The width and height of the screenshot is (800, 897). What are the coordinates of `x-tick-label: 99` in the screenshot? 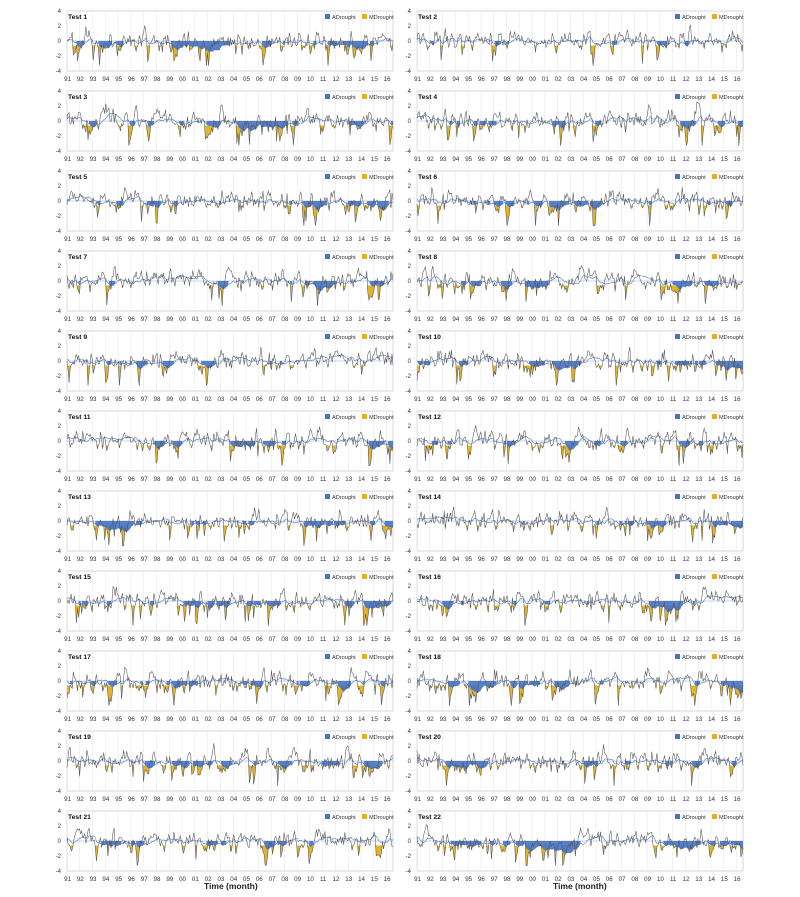 It's located at (169, 319).